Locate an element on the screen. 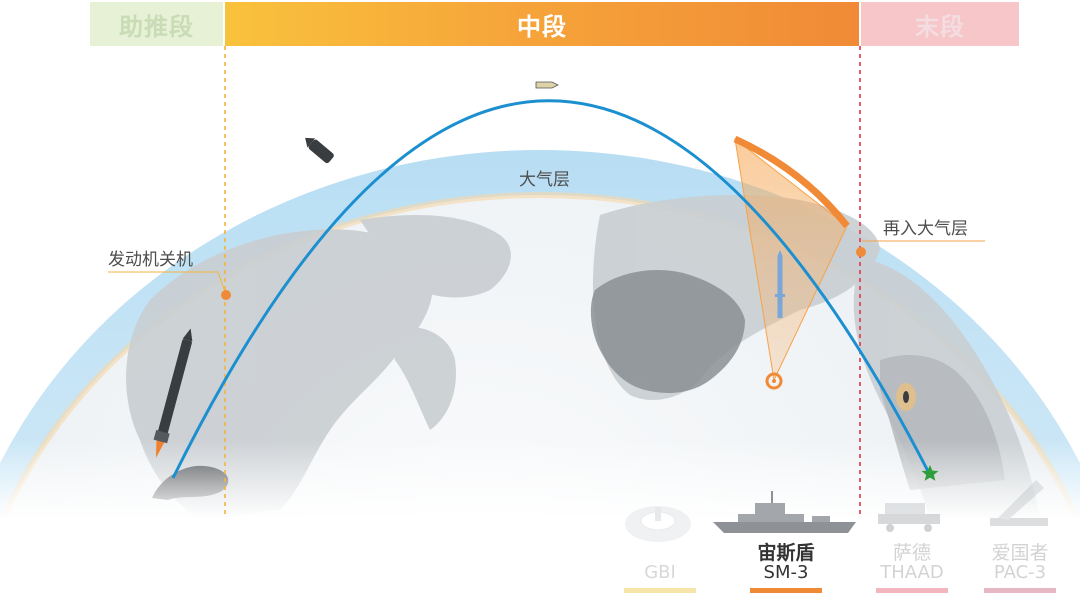 Image resolution: width=1080 pixels, height=595 pixels. aegis-name-label: 宙斯盾 is located at coordinates (786, 553).